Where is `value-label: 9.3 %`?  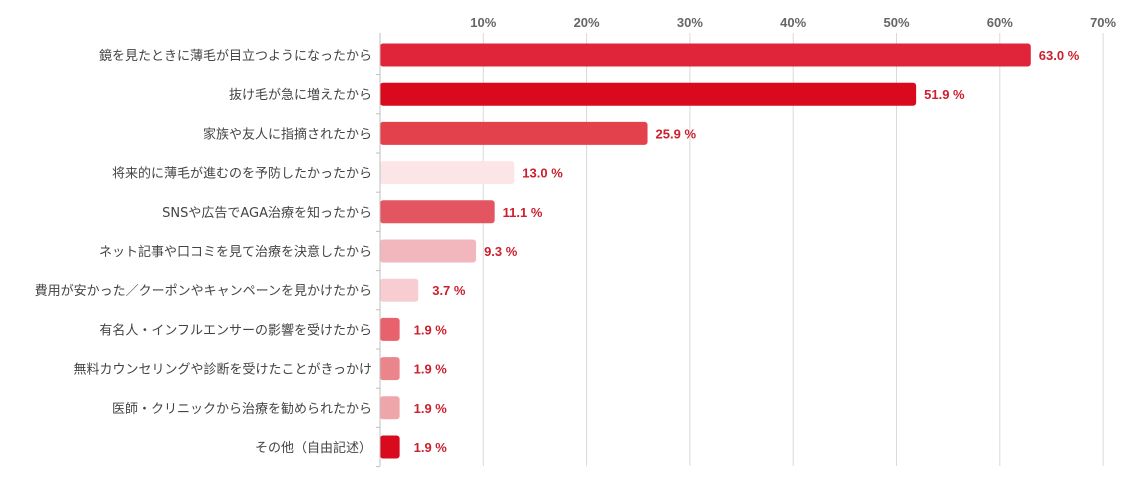
value-label: 9.3 % is located at coordinates (501, 251).